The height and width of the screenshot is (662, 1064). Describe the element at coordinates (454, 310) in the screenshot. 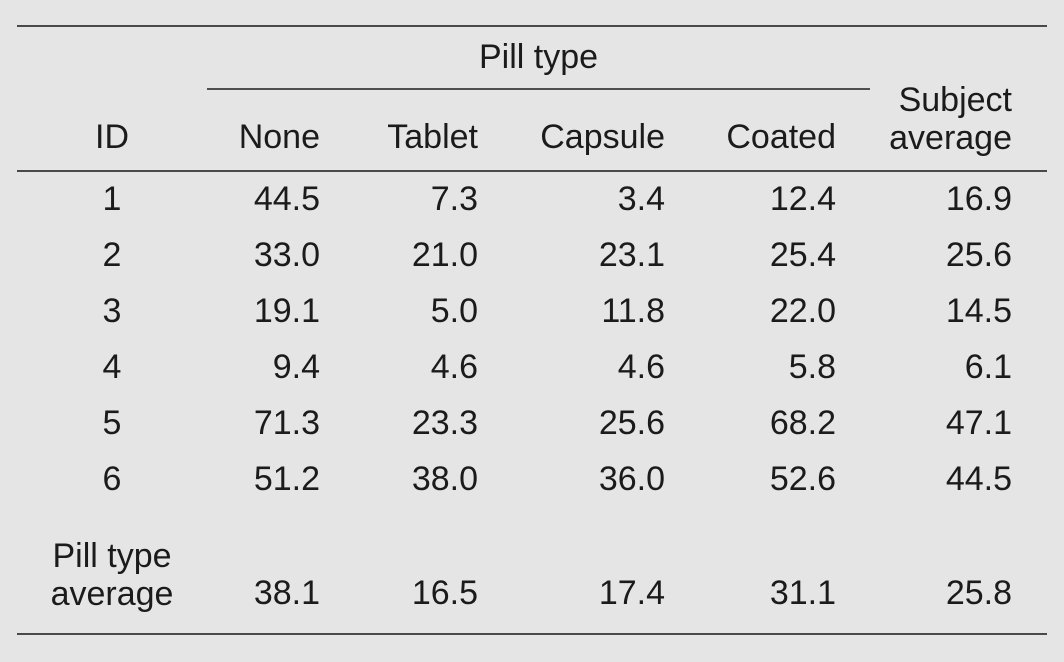

I see `cell-tablet: 5.0` at that location.